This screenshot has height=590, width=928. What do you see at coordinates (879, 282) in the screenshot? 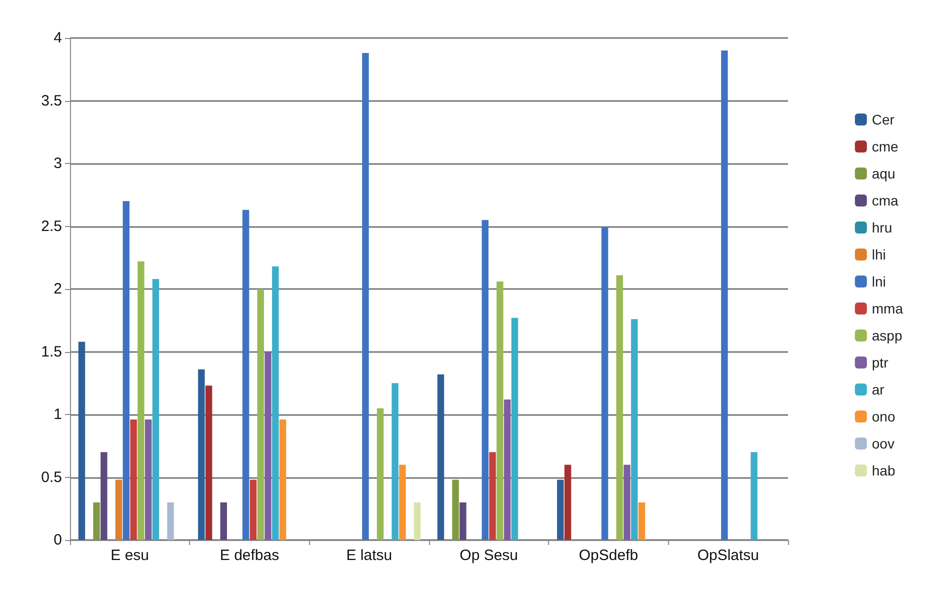
I see `legend-label: lni` at bounding box center [879, 282].